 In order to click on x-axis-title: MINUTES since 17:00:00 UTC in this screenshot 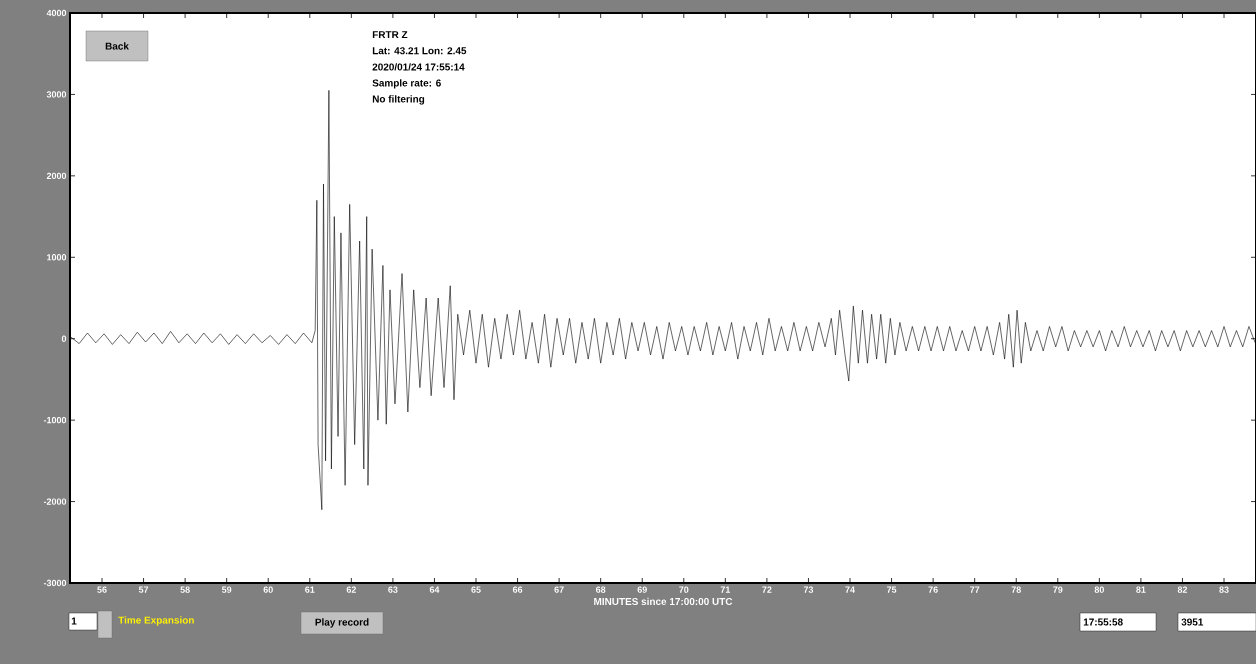, I will do `click(663, 601)`.